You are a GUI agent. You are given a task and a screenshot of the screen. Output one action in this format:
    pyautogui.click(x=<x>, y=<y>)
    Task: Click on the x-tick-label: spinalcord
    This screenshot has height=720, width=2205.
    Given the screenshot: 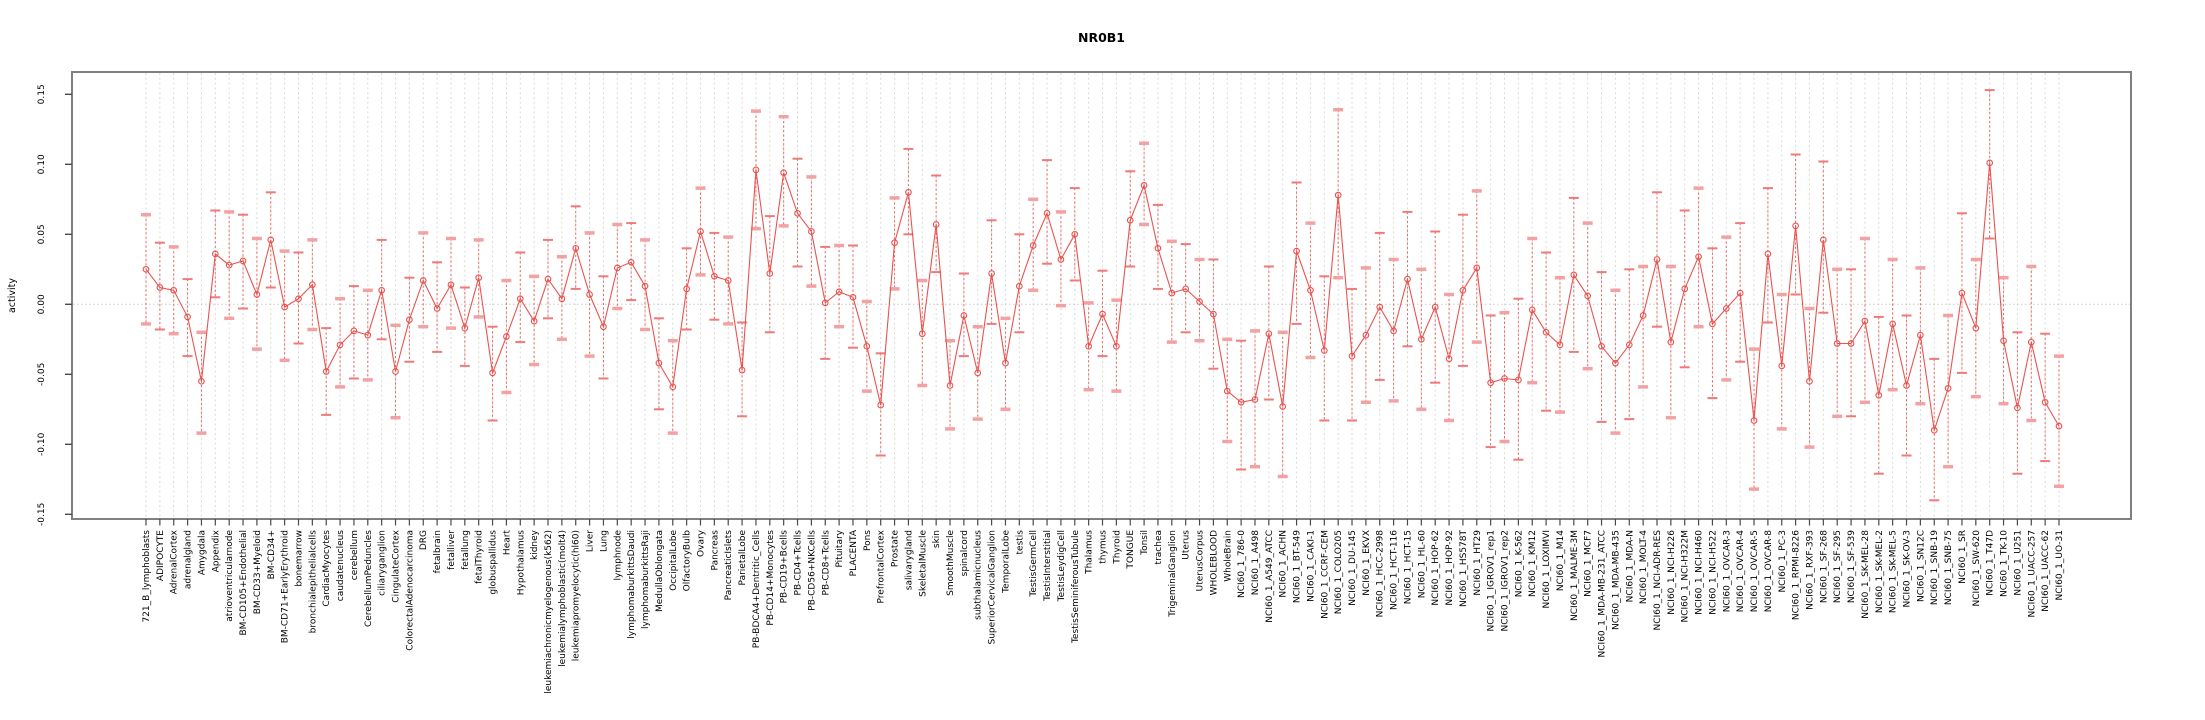 What is the action you would take?
    pyautogui.click(x=965, y=553)
    